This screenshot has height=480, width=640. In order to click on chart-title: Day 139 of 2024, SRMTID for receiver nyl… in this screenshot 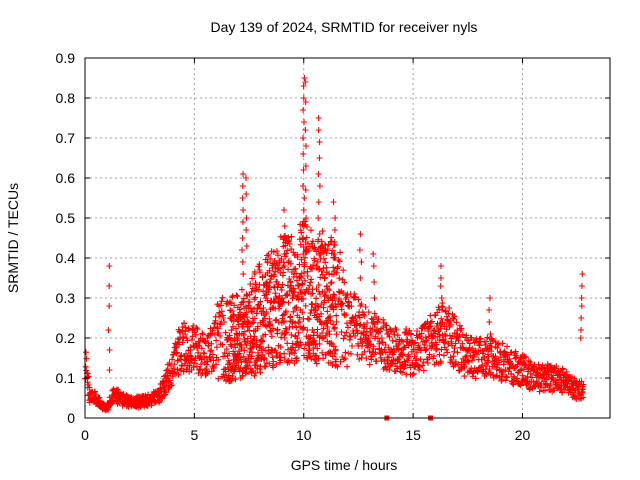, I will do `click(344, 27)`.